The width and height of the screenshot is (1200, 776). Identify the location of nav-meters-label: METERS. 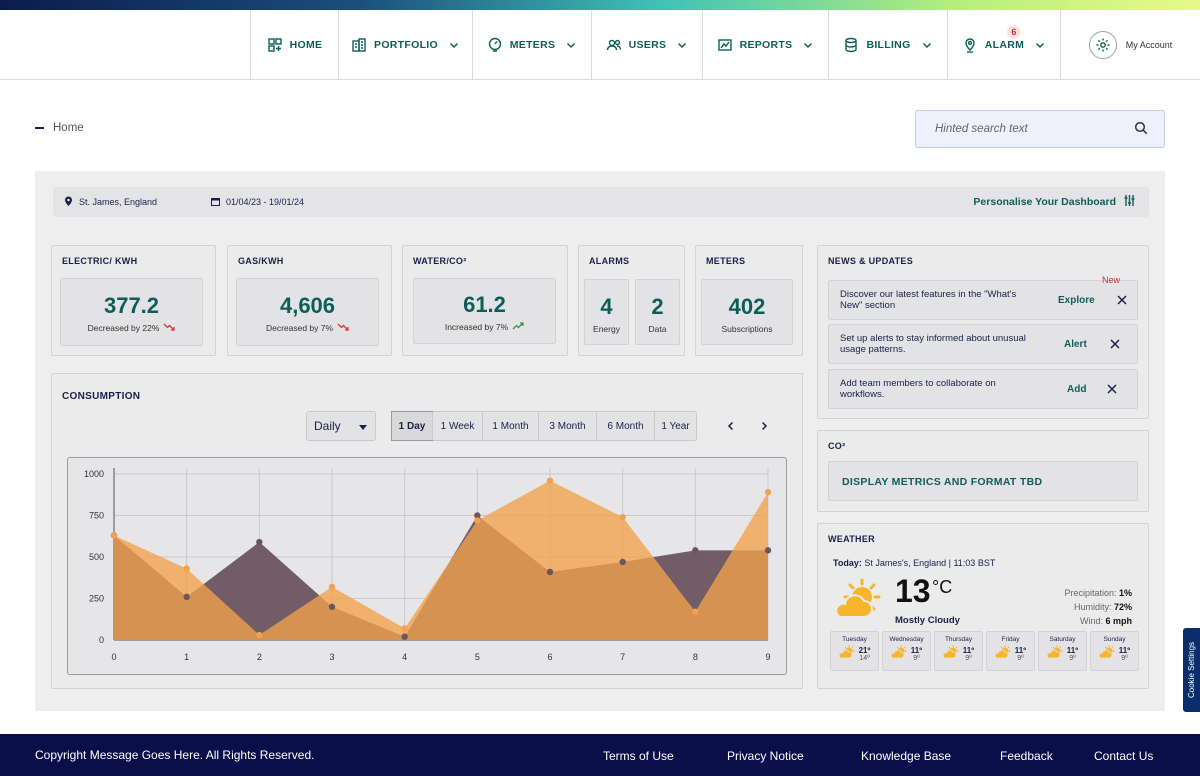
(532, 45).